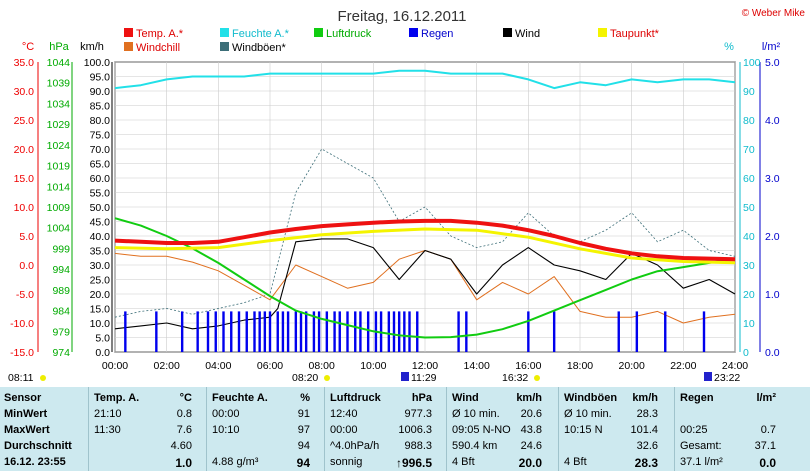 This screenshot has height=471, width=810. Describe the element at coordinates (100, 78) in the screenshot. I see `tick-kmh: 95.0` at that location.